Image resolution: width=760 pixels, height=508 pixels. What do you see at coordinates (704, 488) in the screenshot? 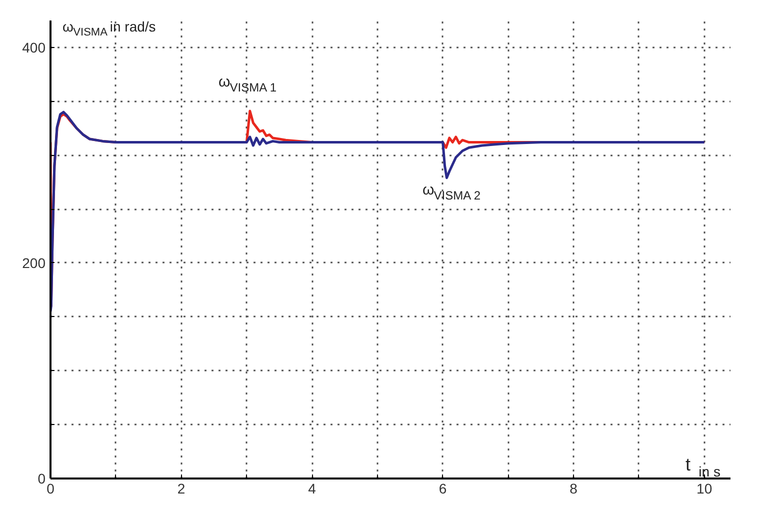
I see `x-tick-label: 10` at bounding box center [704, 488].